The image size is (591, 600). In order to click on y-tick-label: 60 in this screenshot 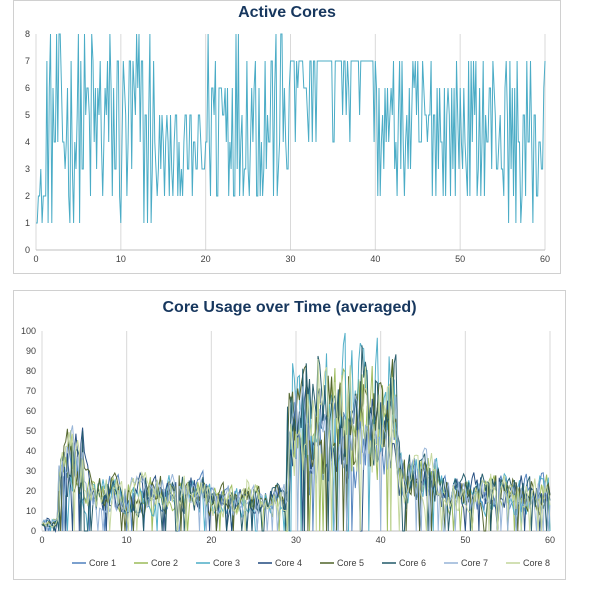, I will do `click(31, 411)`.